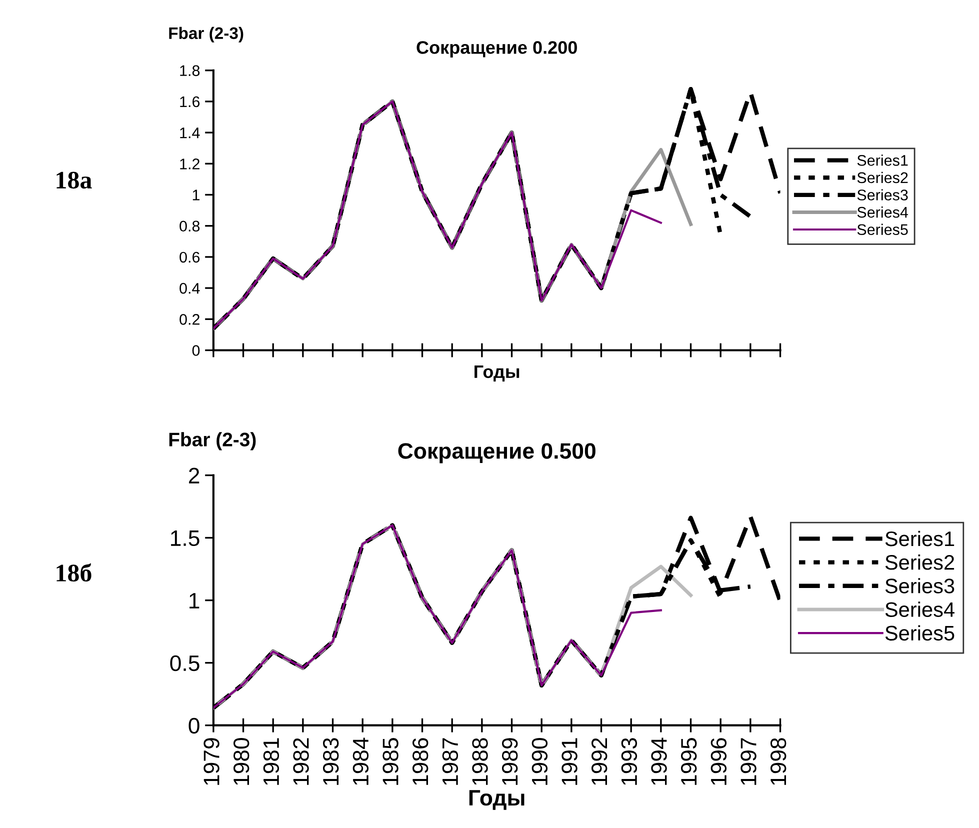 The image size is (979, 828). What do you see at coordinates (74, 572) in the screenshot?
I see `text: 18б` at bounding box center [74, 572].